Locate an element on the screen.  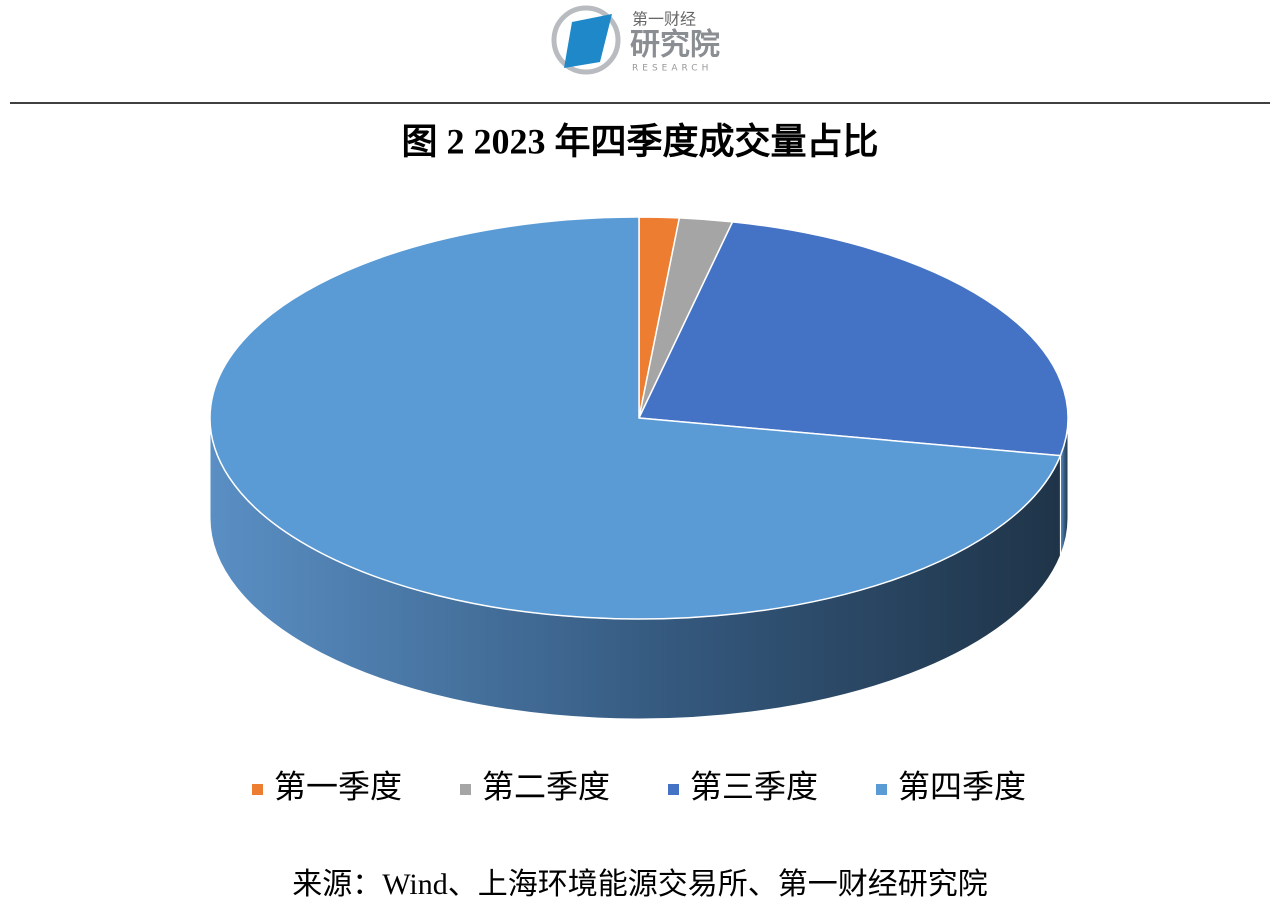
legend-label: 第二季度 is located at coordinates (546, 786).